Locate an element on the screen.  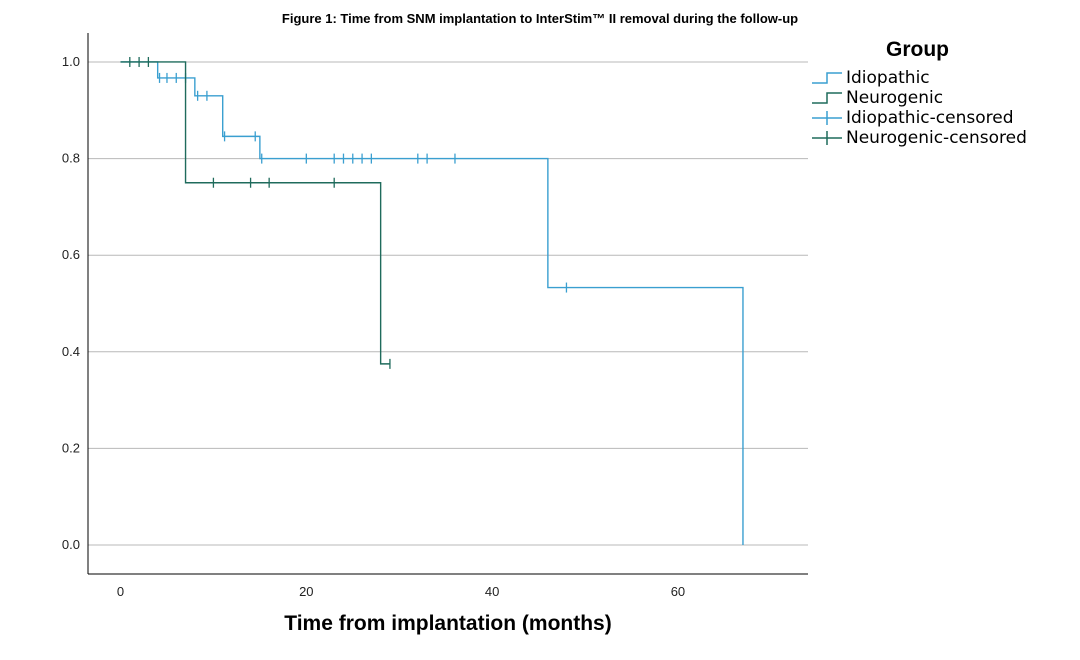
x-tick-label: 0 is located at coordinates (120, 591).